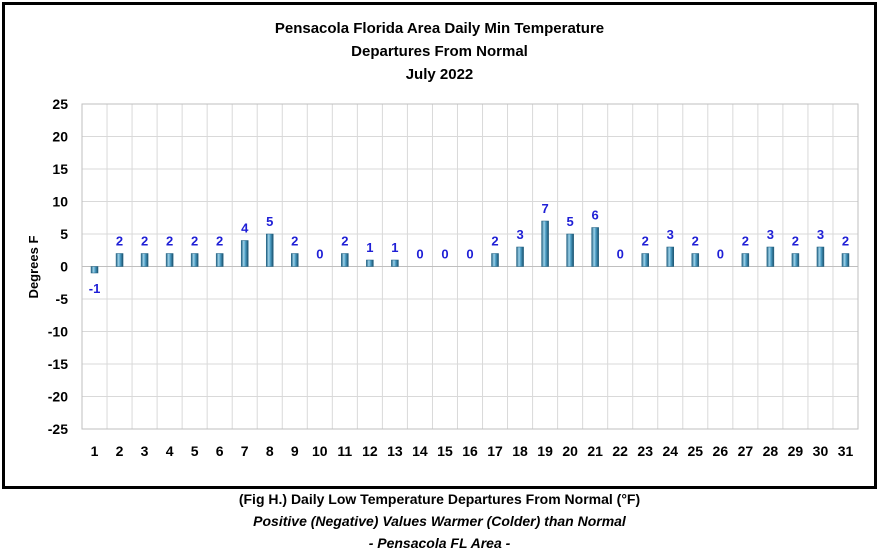 The image size is (879, 554). I want to click on y-tick-label: 5, so click(64, 234).